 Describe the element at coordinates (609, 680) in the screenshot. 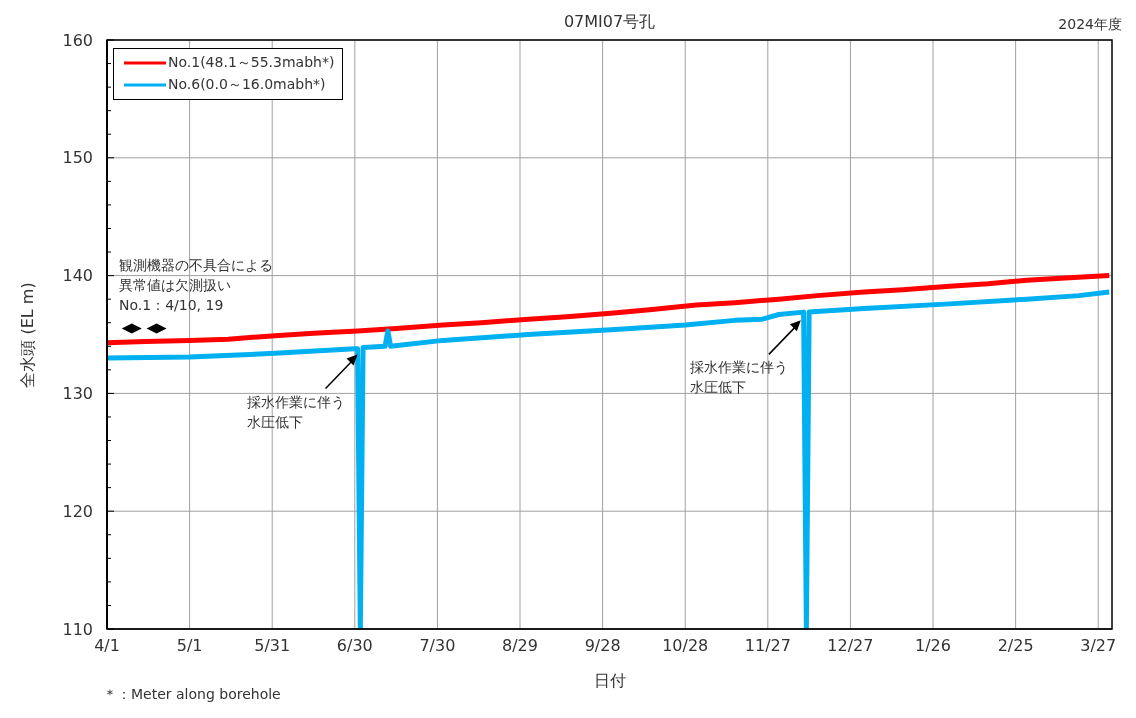

I see `x-axis-title: 日付` at that location.